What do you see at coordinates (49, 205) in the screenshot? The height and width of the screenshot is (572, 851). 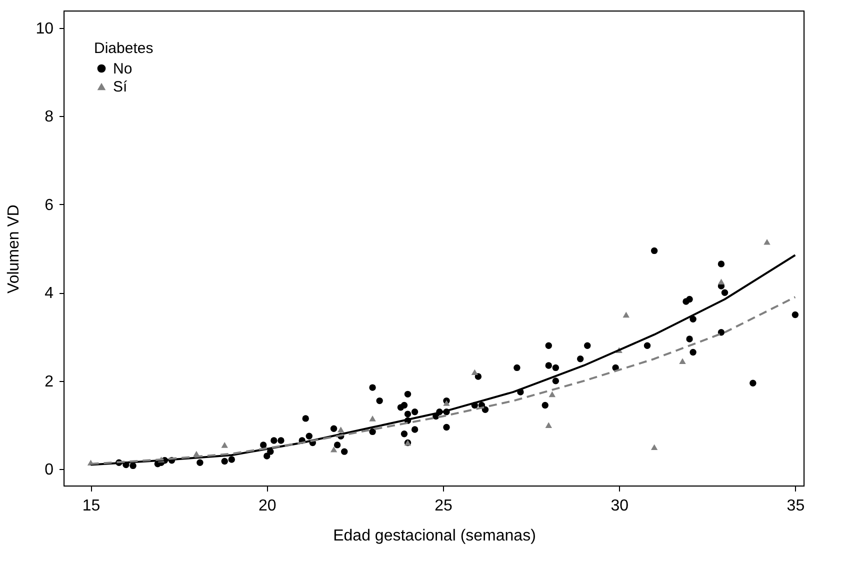 I see `y-tick-label: 6` at bounding box center [49, 205].